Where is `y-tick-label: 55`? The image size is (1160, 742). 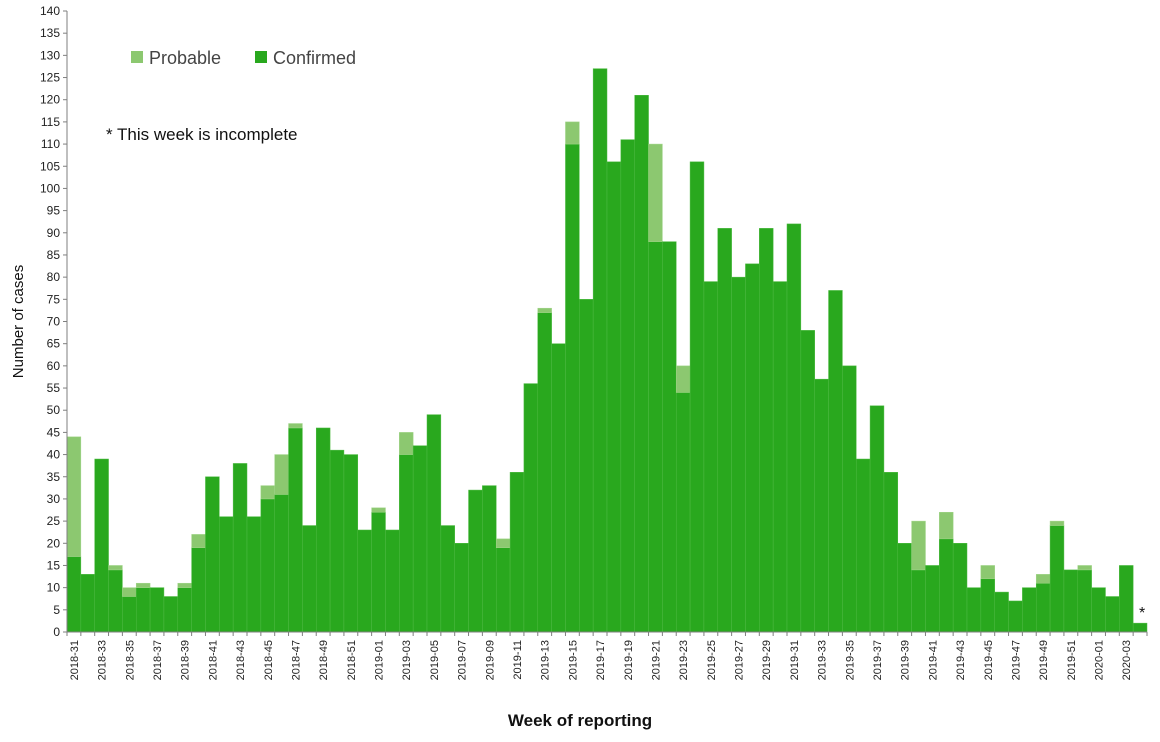
y-tick-label: 55 is located at coordinates (54, 388).